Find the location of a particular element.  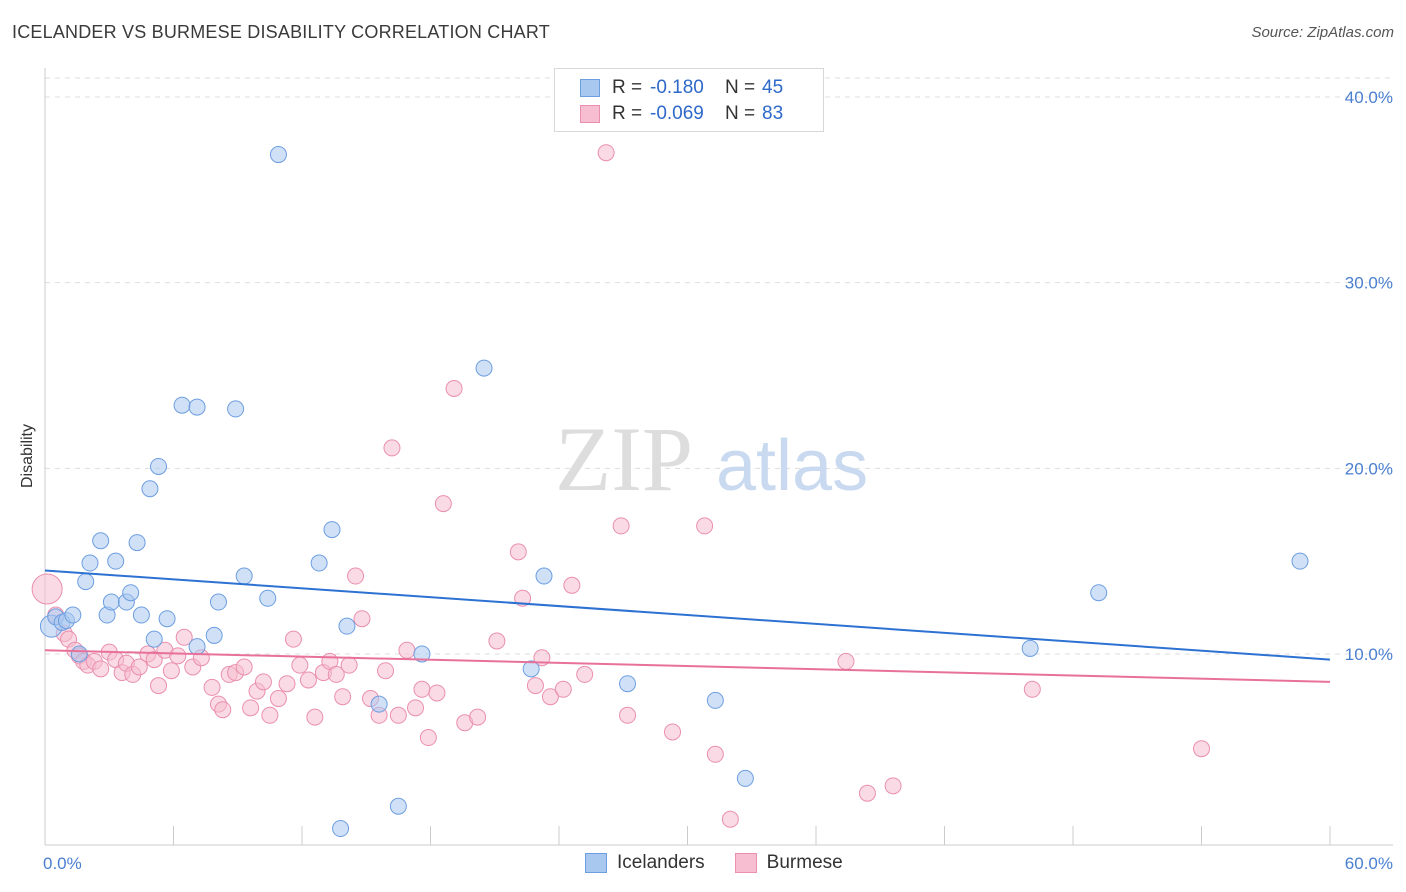

burmese-trend-line is located at coordinates (687, 666).